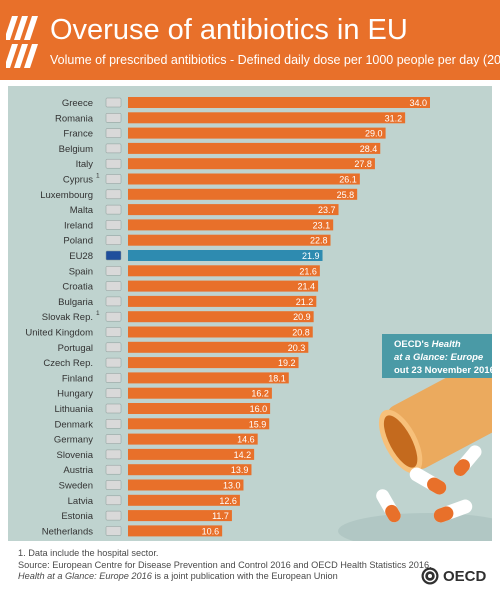  Describe the element at coordinates (232, 486) in the screenshot. I see `value-label: 13.0` at that location.